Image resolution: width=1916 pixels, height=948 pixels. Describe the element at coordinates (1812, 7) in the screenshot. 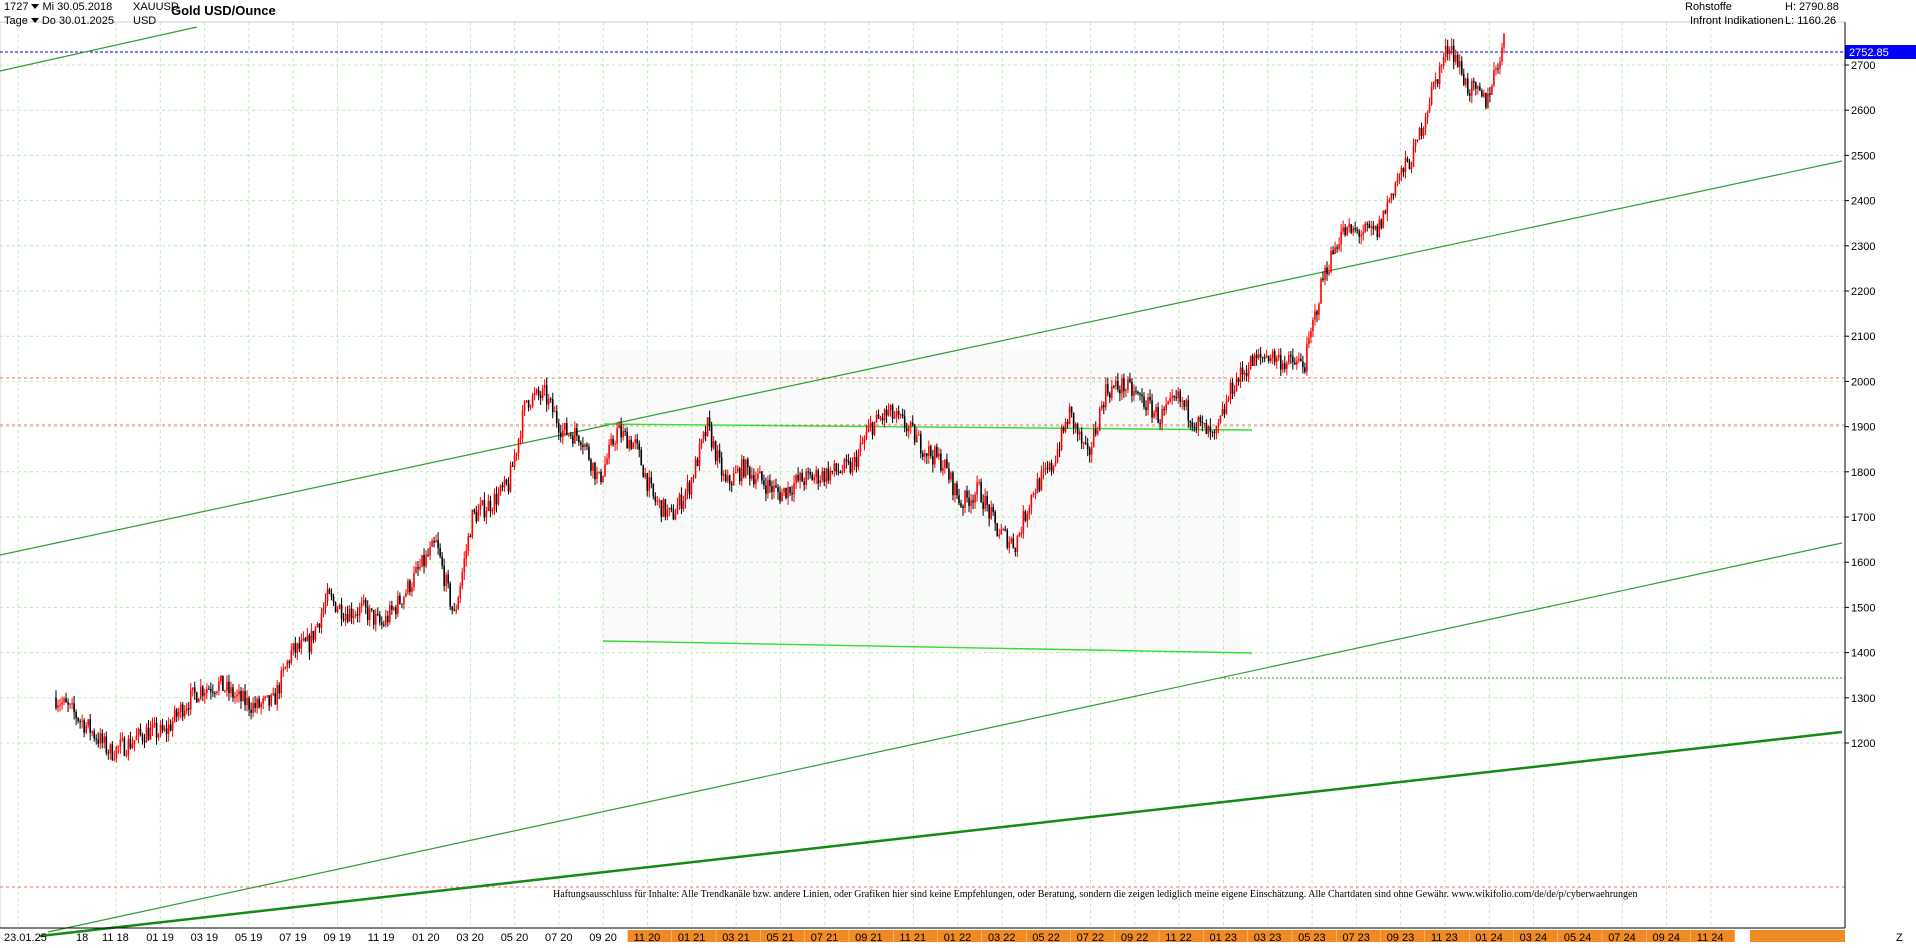

I see `high-value: H: 2790.88` at that location.